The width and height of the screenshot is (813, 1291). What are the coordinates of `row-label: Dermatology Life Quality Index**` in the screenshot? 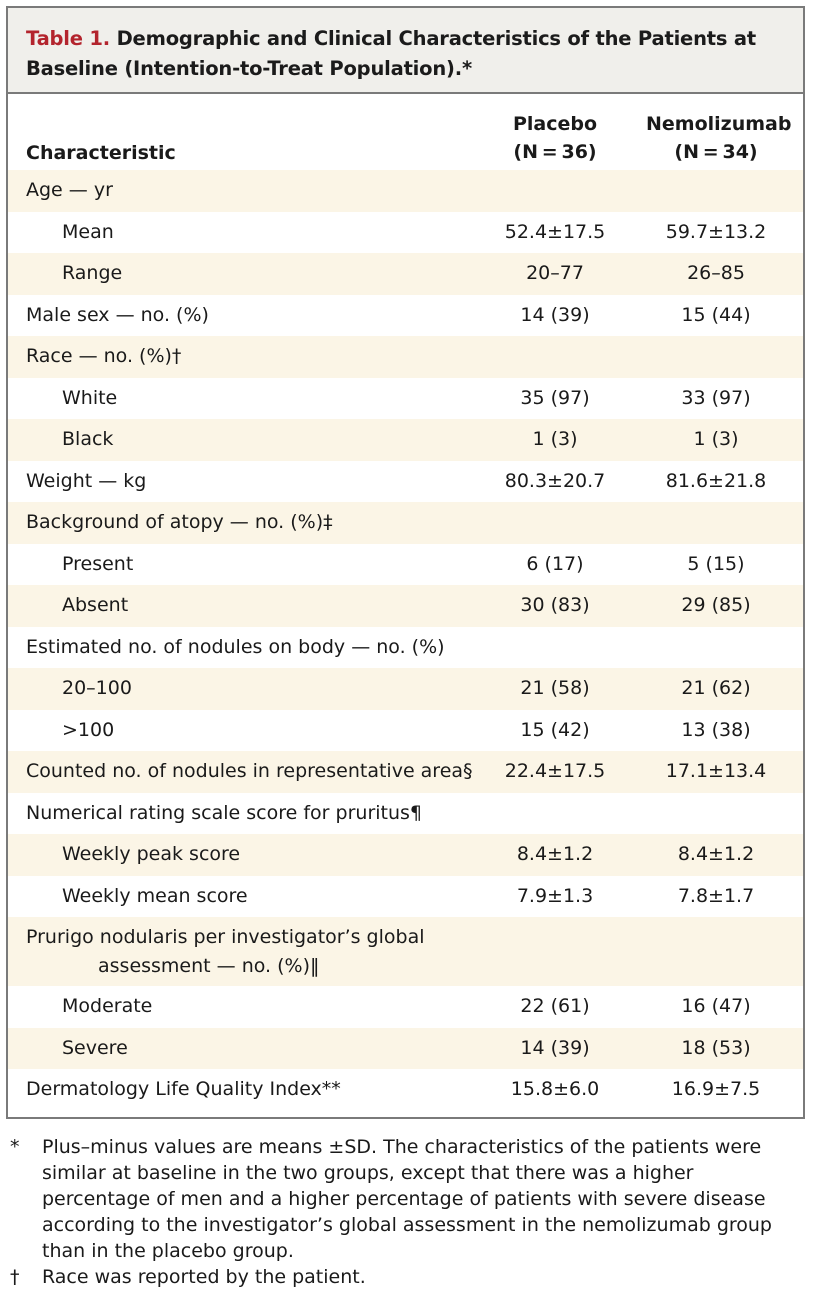 It's located at (183, 1089).